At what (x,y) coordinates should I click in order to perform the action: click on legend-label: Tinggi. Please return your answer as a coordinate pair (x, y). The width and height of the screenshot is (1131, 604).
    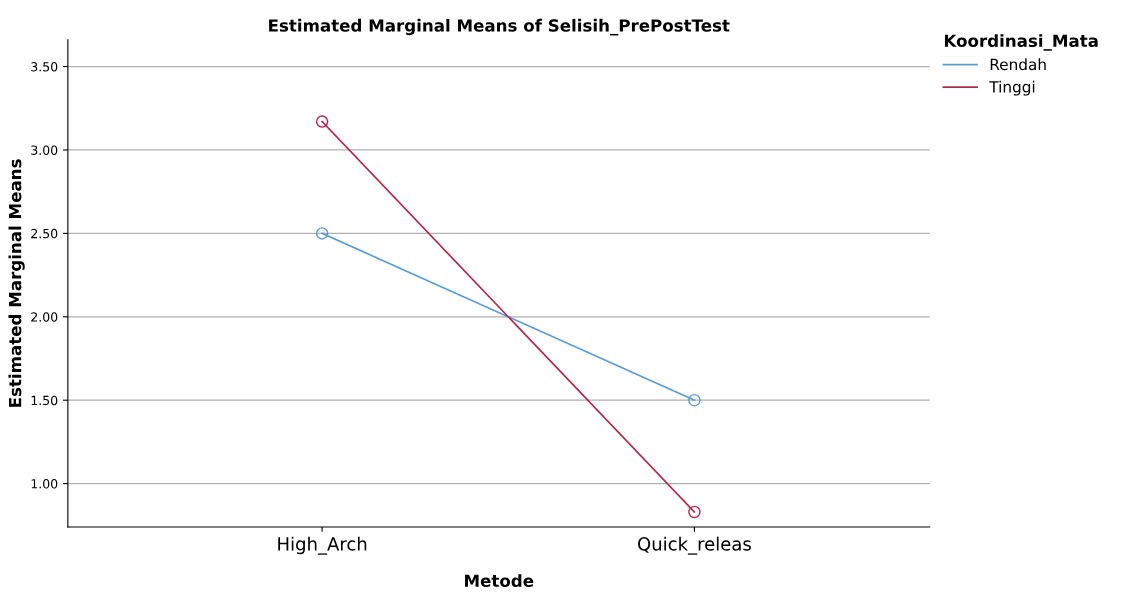
    Looking at the image, I should click on (1012, 88).